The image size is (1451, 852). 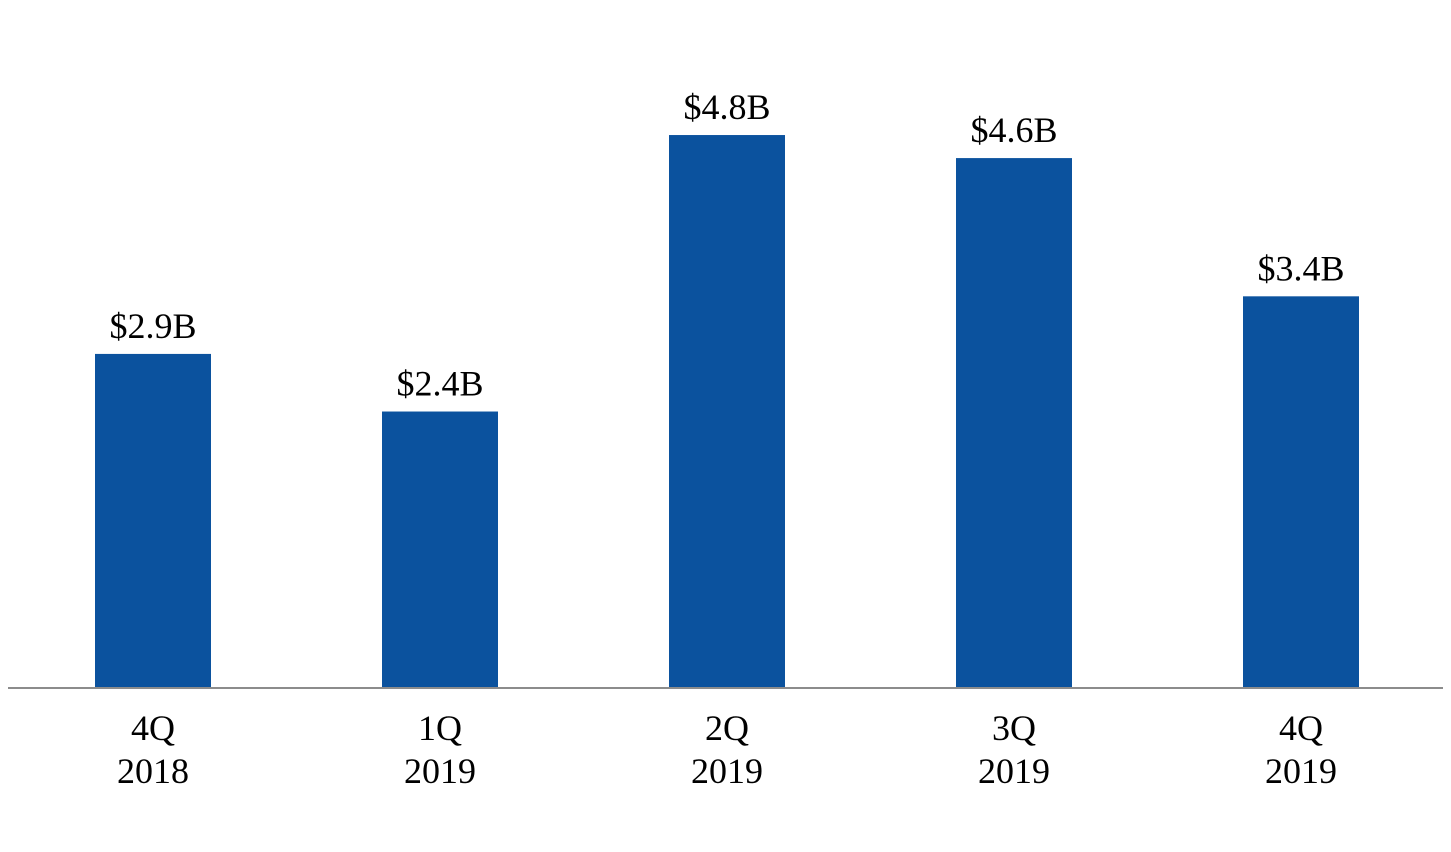 I want to click on data-label-4: $3.4B, so click(x=1300, y=268).